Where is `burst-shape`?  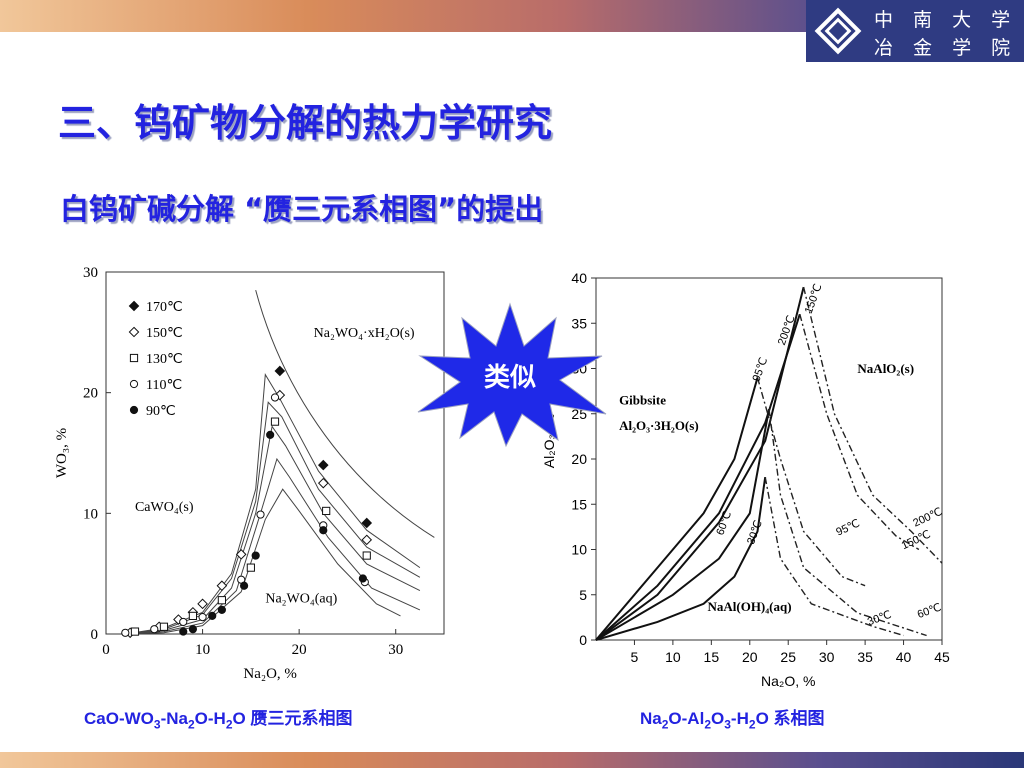
burst-shape is located at coordinates (512, 375).